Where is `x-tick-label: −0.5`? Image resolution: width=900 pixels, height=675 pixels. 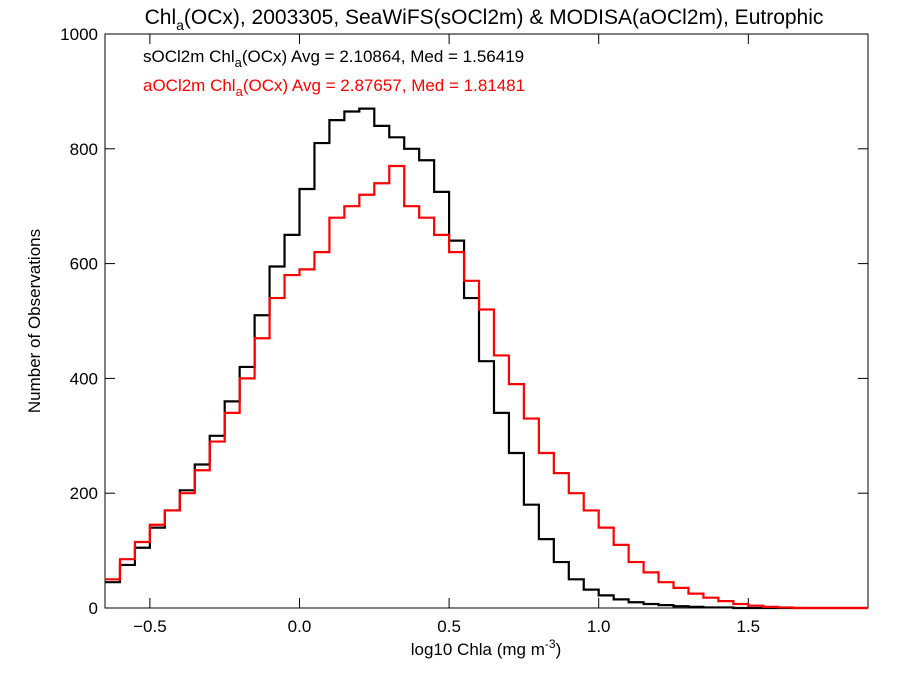
x-tick-label: −0.5 is located at coordinates (150, 626).